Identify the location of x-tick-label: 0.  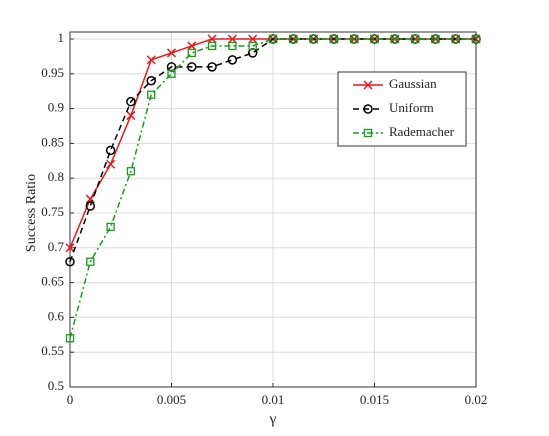
(70, 399).